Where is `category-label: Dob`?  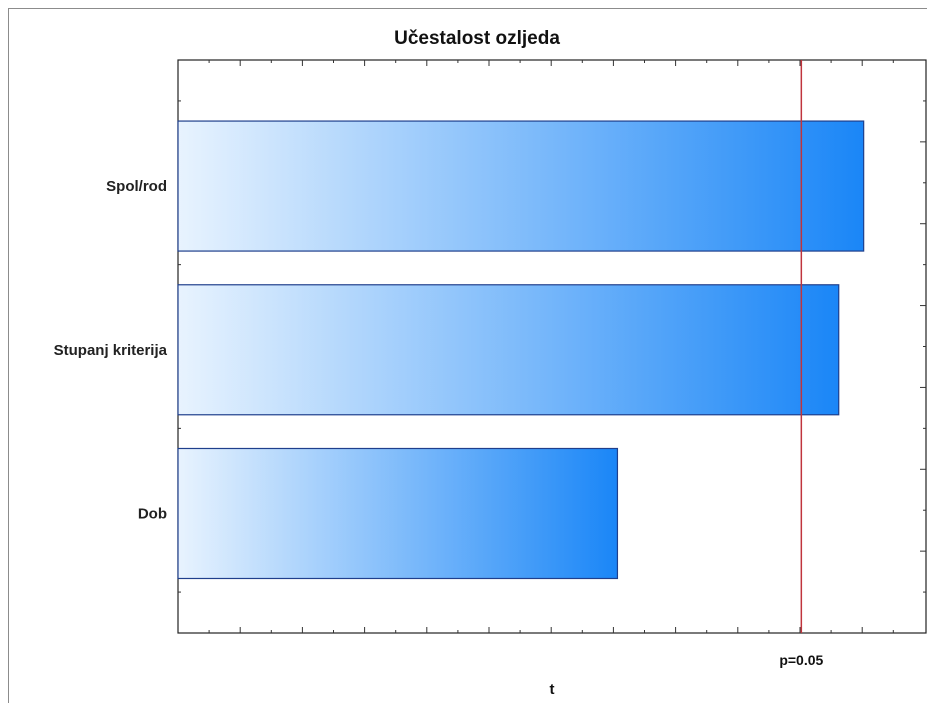 category-label: Dob is located at coordinates (152, 513).